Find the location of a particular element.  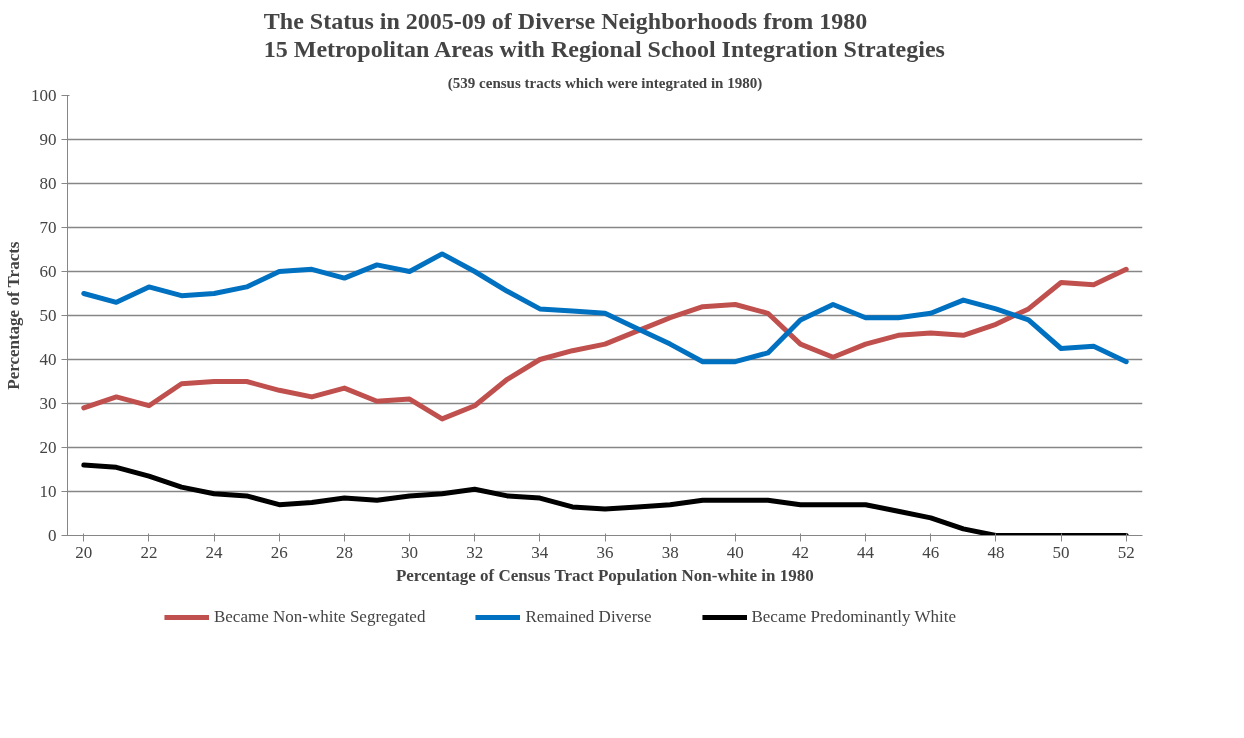

y-tick-label: 60 is located at coordinates (48, 271).